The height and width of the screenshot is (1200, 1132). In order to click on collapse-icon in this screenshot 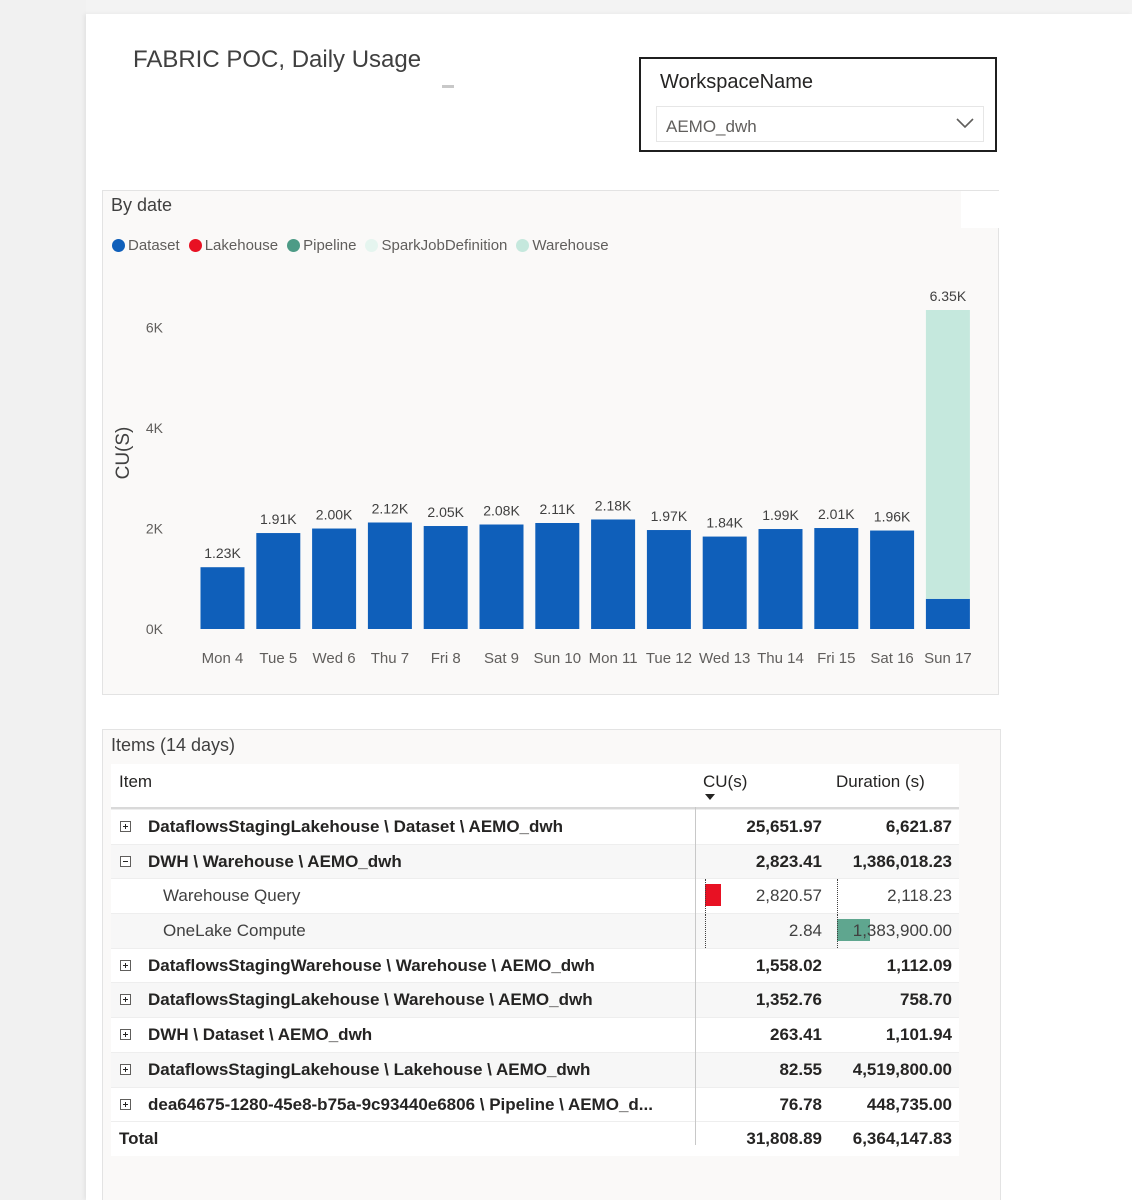, I will do `click(125, 861)`.